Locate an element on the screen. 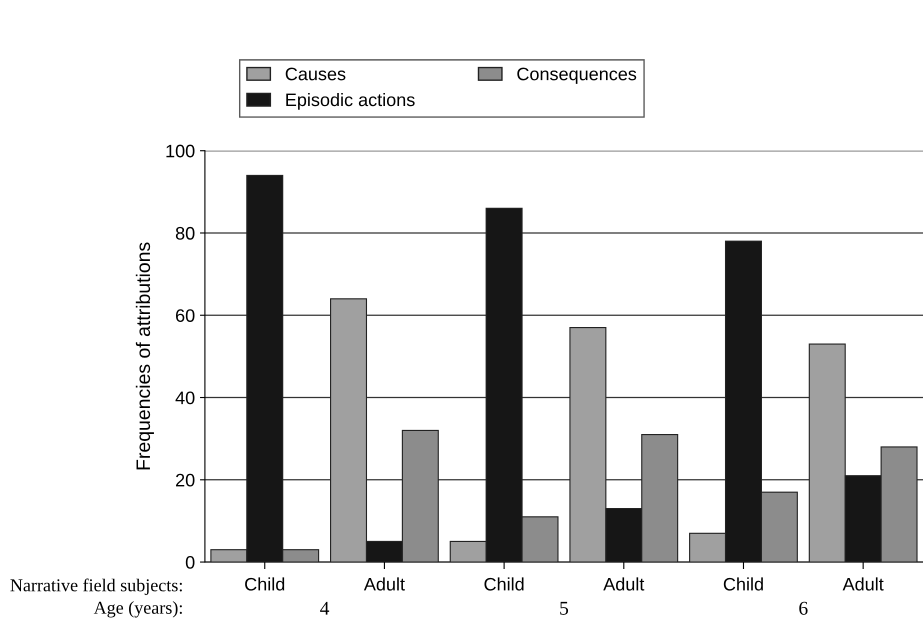  y-tick-label: 100 is located at coordinates (180, 151).